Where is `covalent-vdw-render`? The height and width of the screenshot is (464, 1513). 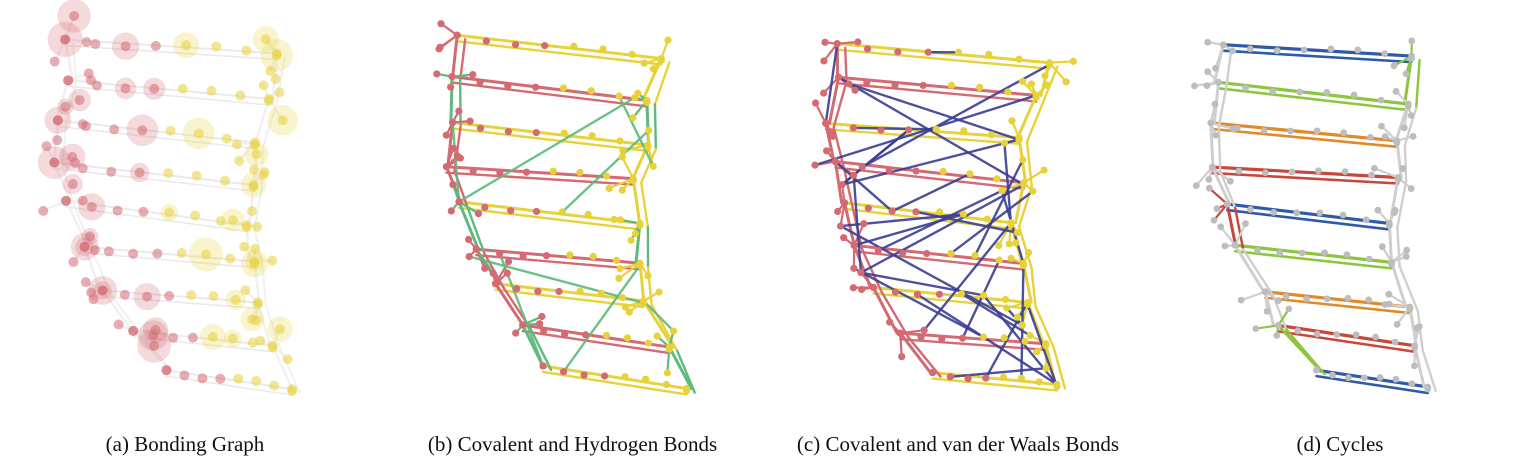
covalent-vdw-render is located at coordinates (944, 215).